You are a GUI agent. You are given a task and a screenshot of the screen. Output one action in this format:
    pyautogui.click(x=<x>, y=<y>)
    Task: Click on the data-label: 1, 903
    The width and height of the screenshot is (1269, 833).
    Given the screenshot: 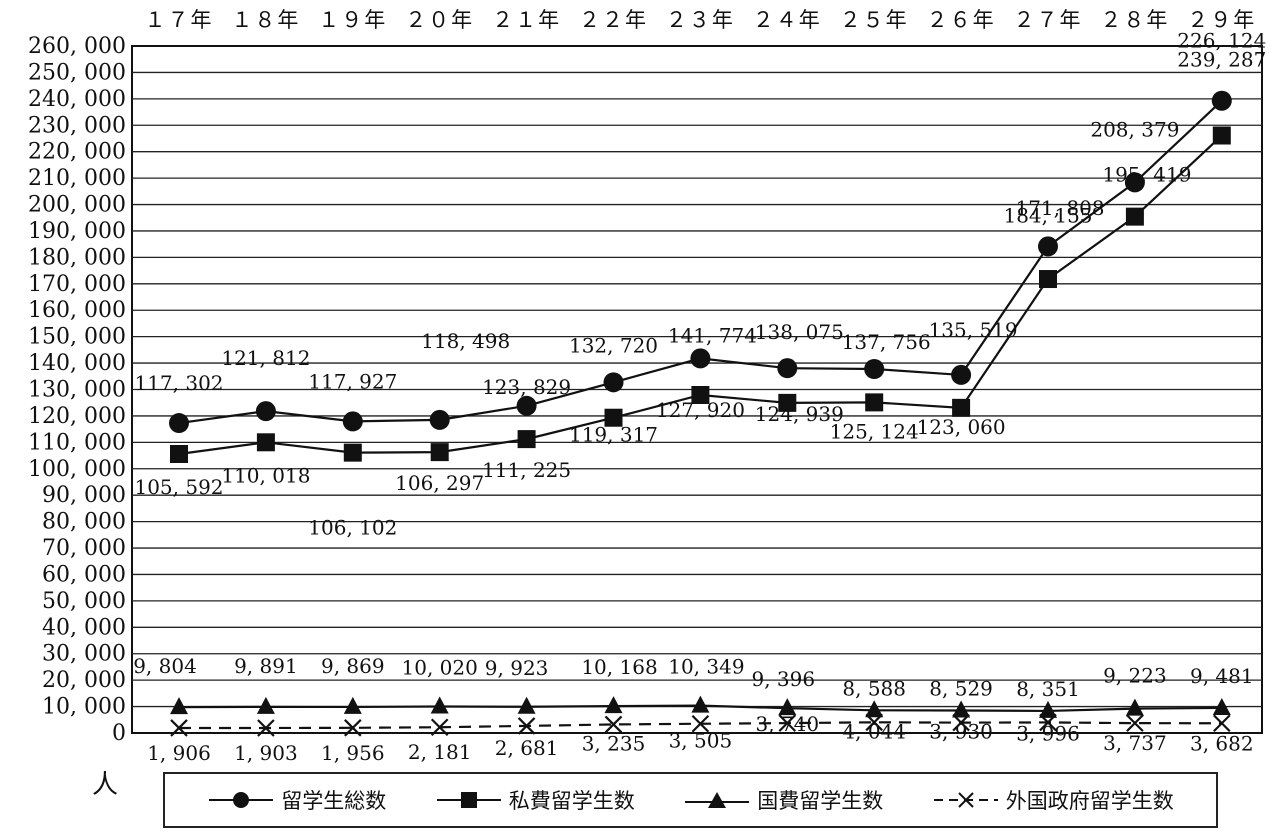 What is the action you would take?
    pyautogui.click(x=266, y=753)
    